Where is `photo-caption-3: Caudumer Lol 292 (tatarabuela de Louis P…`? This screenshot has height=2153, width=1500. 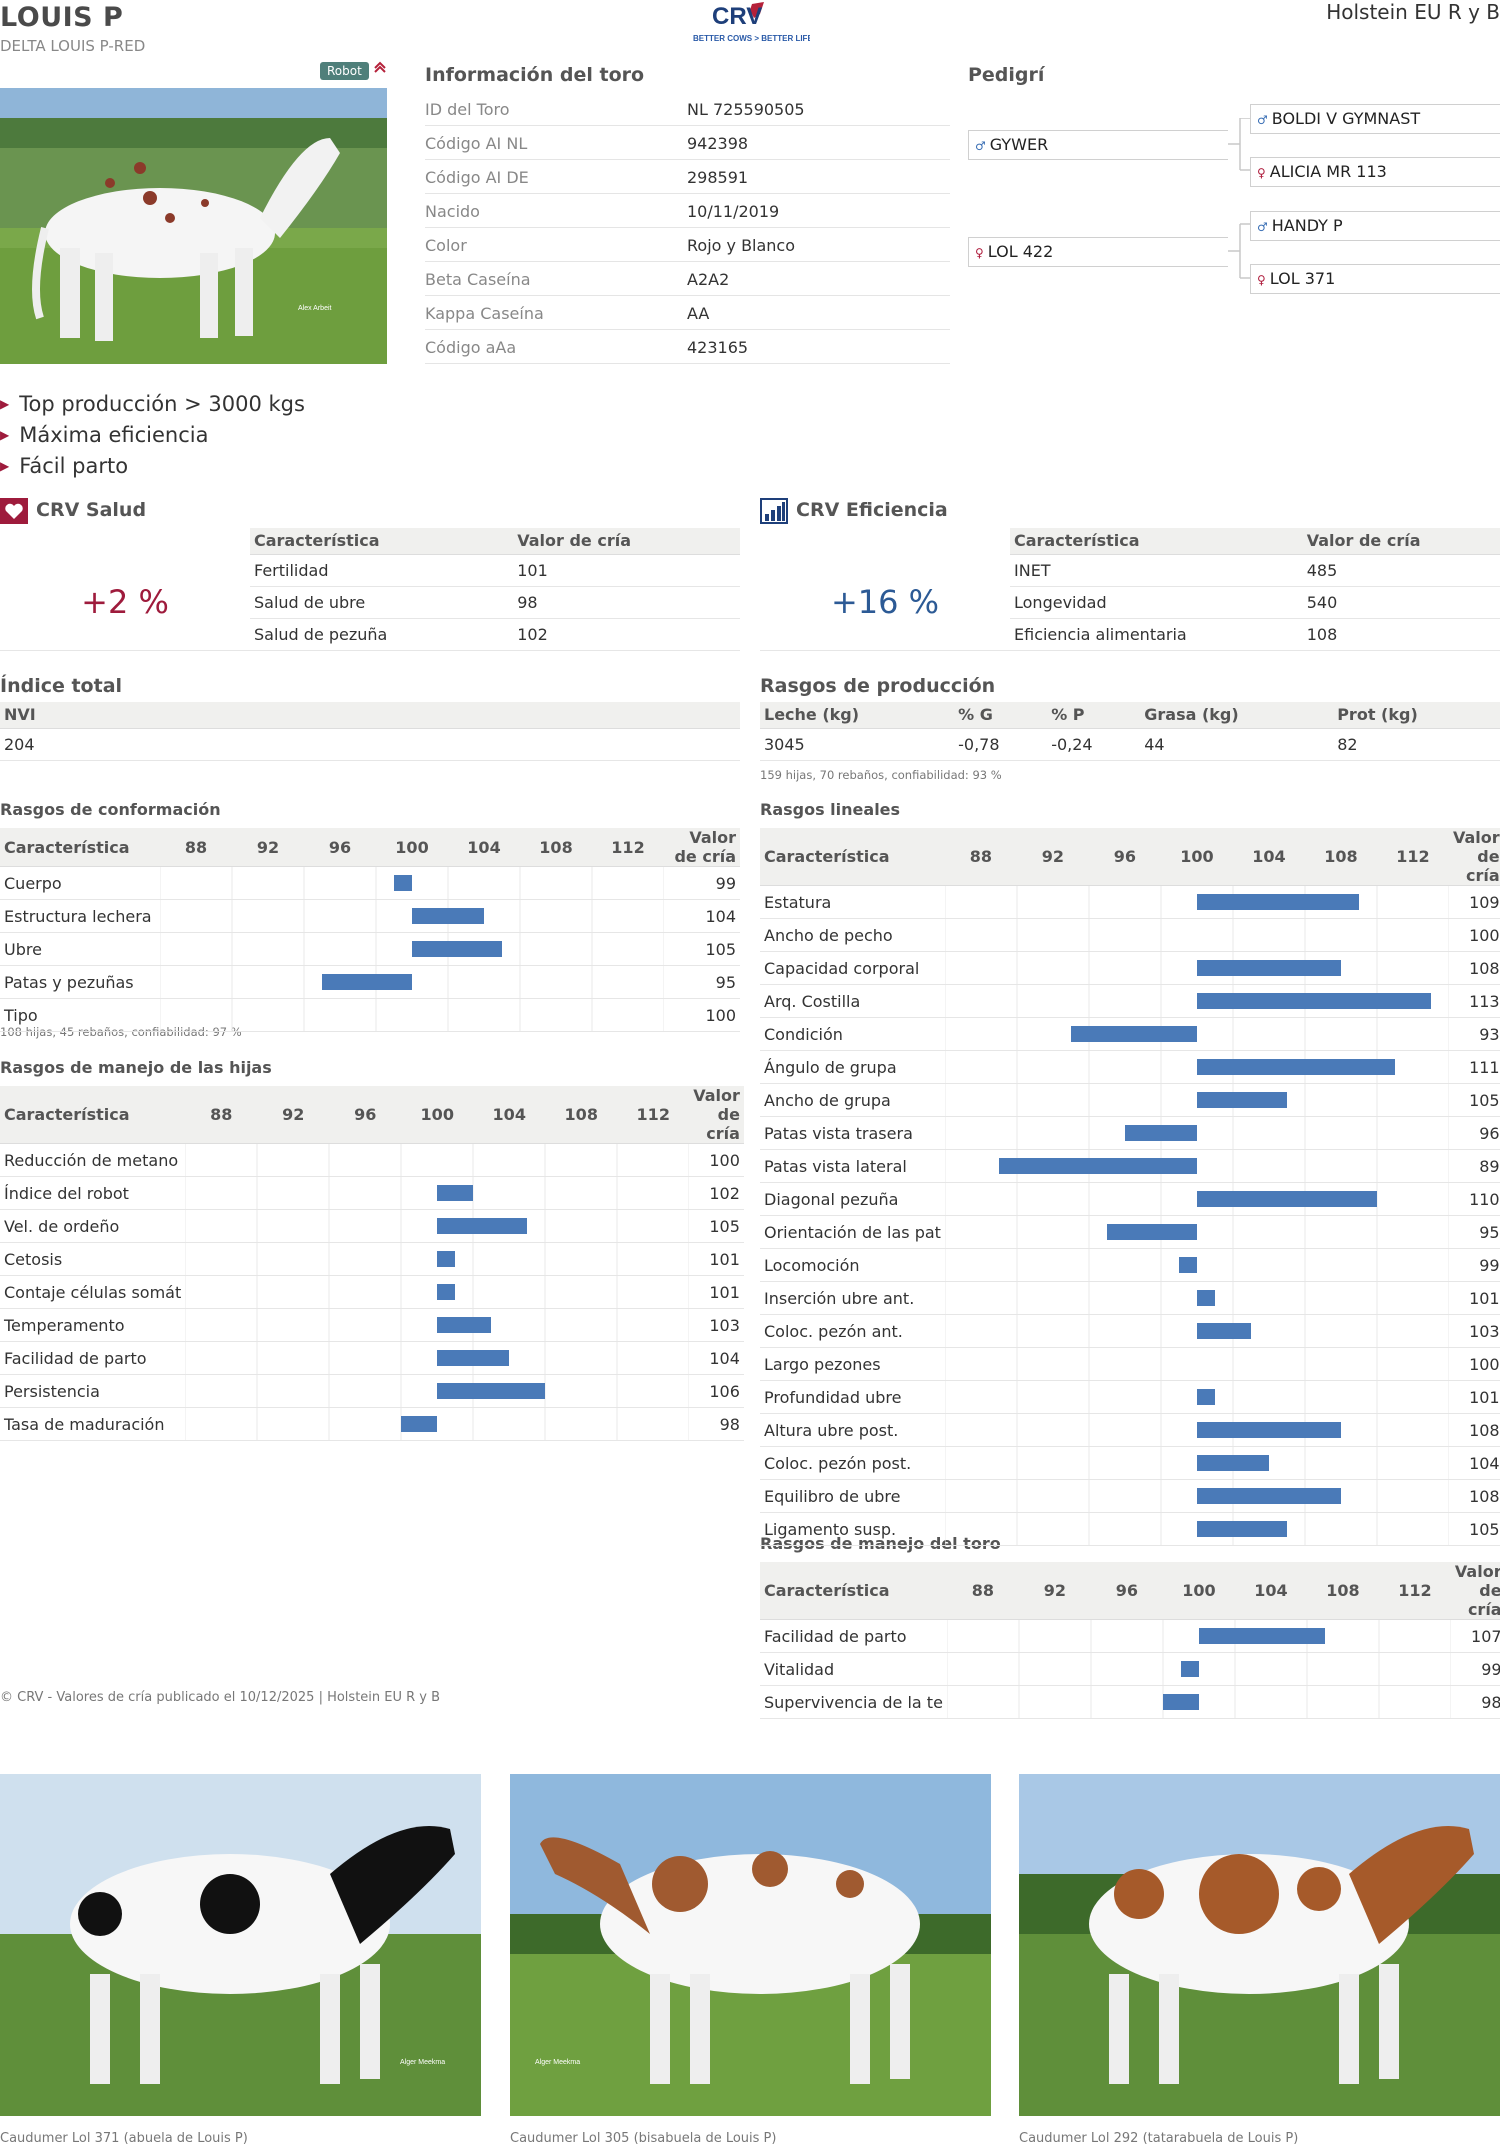 photo-caption-3: Caudumer Lol 292 (tatarabuela de Louis P… is located at coordinates (1159, 2138).